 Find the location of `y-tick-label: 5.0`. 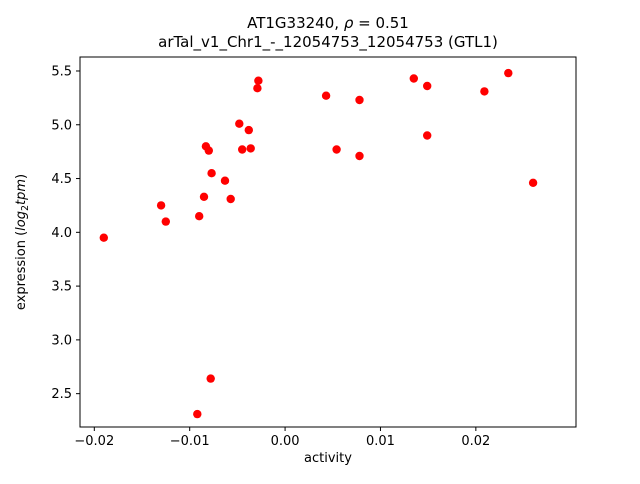

y-tick-label: 5.0 is located at coordinates (61, 125).